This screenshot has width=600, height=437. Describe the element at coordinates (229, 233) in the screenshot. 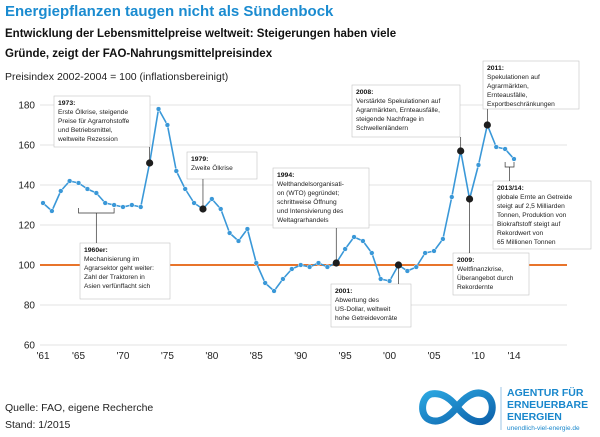

I see `data-point-1982` at that location.